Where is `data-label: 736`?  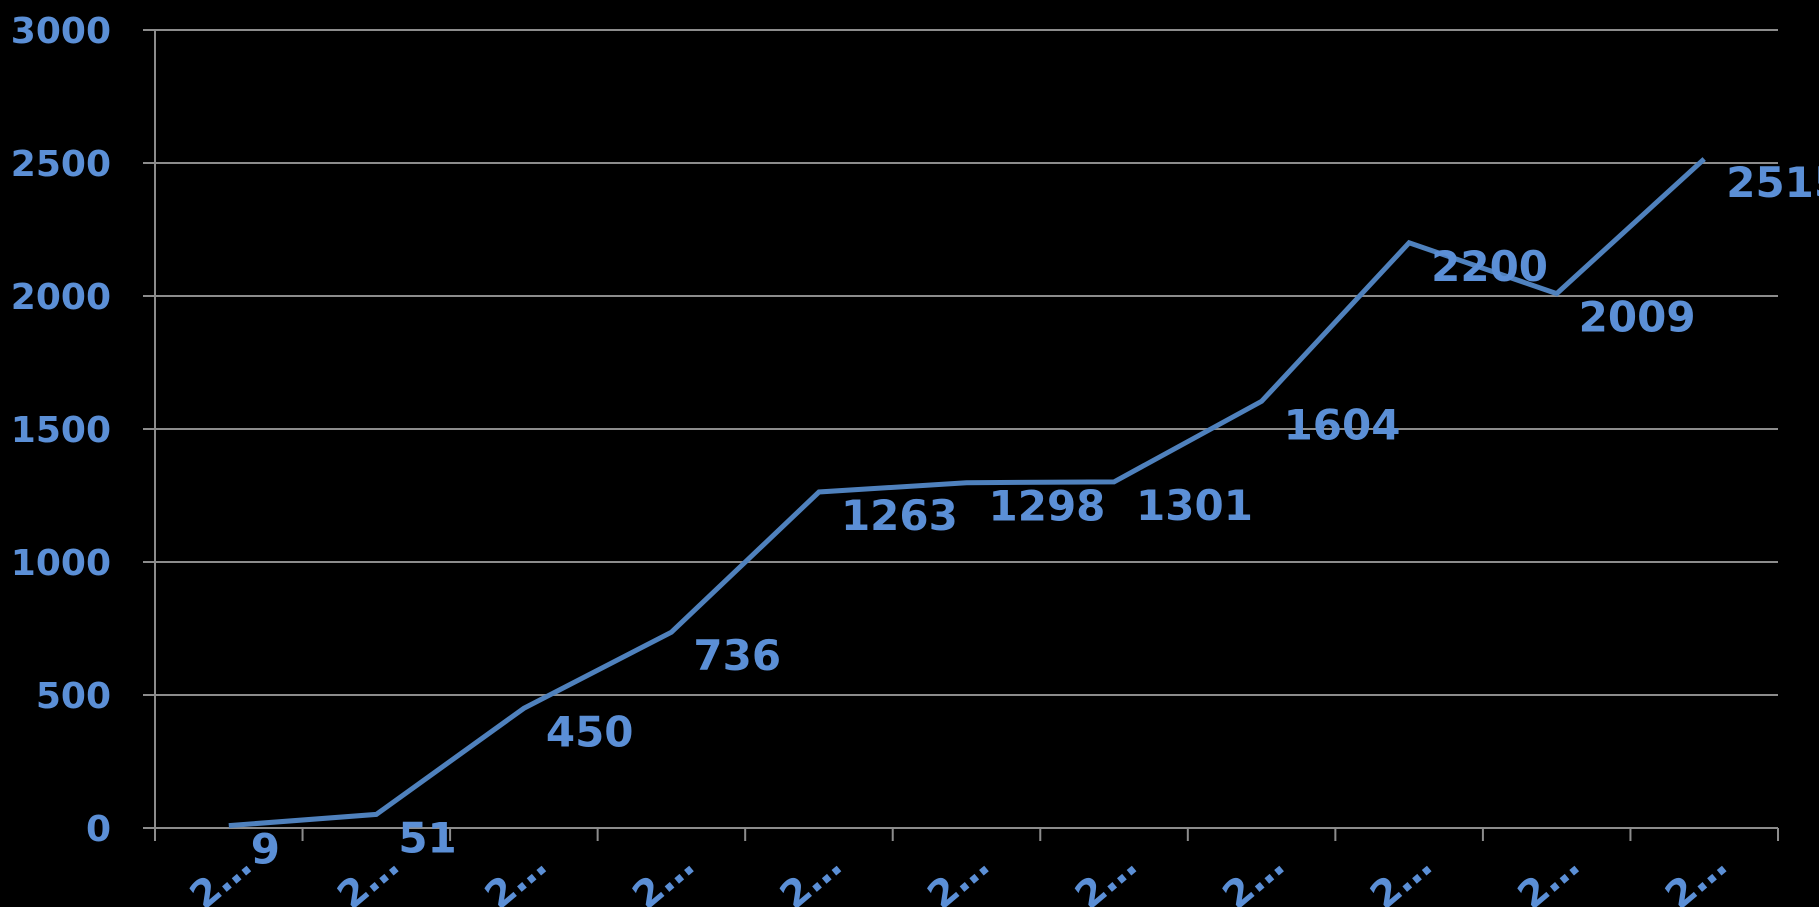
data-label: 736 is located at coordinates (737, 655).